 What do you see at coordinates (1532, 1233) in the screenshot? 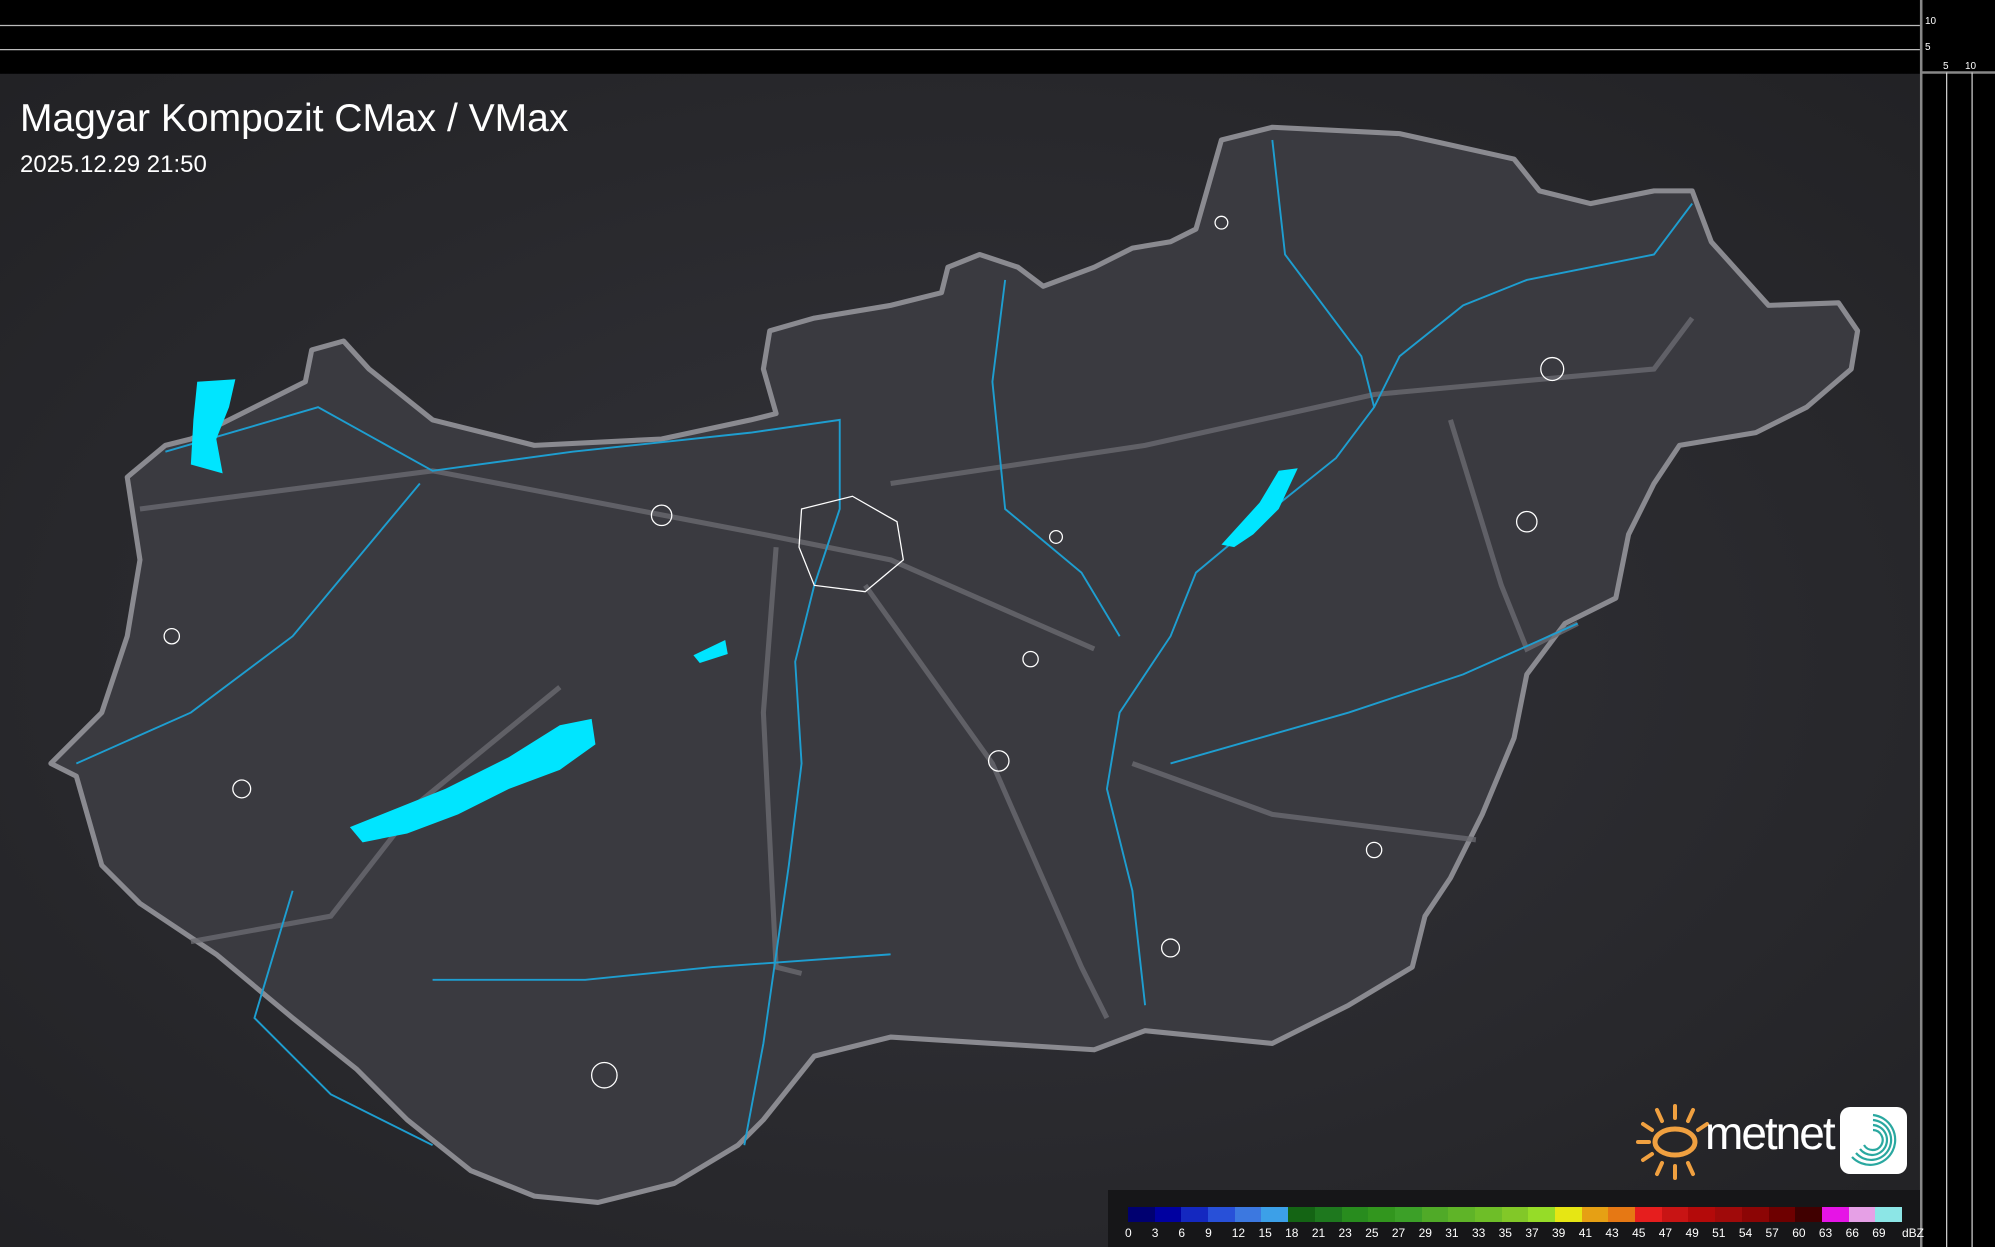
I see `legend-label: 37` at bounding box center [1532, 1233].